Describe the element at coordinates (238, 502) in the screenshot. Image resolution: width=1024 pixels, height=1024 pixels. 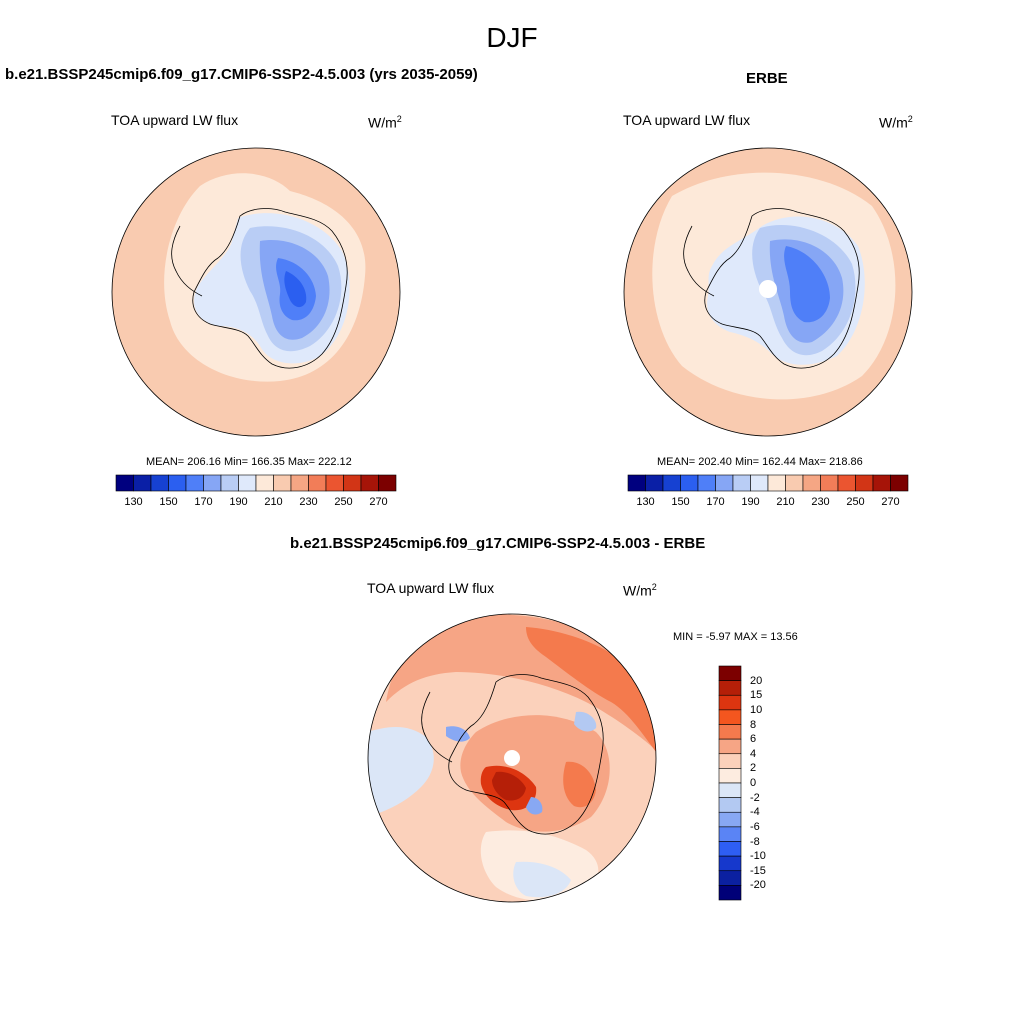
I see `colorbar-tick-label: 190` at that location.